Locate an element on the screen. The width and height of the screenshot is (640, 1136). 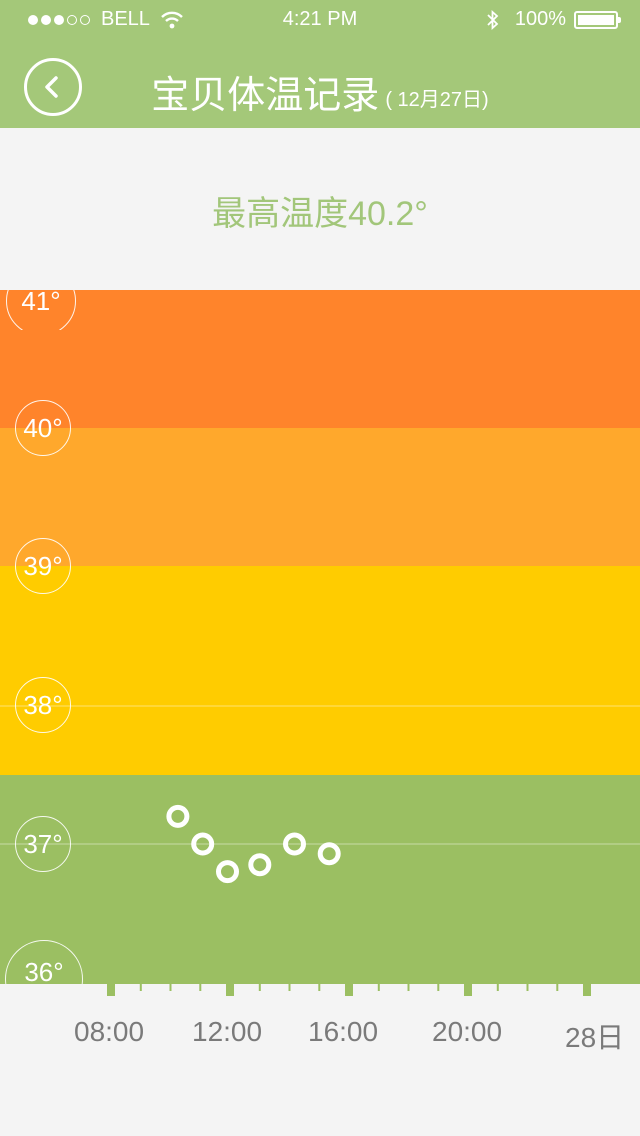
battery-icon is located at coordinates (597, 19).